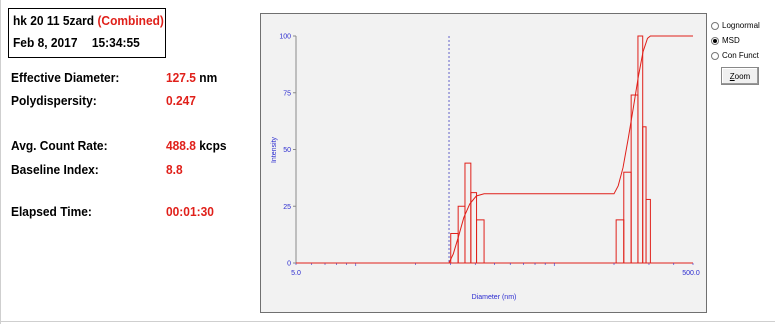  I want to click on zoom-button: Zoom, so click(740, 76).